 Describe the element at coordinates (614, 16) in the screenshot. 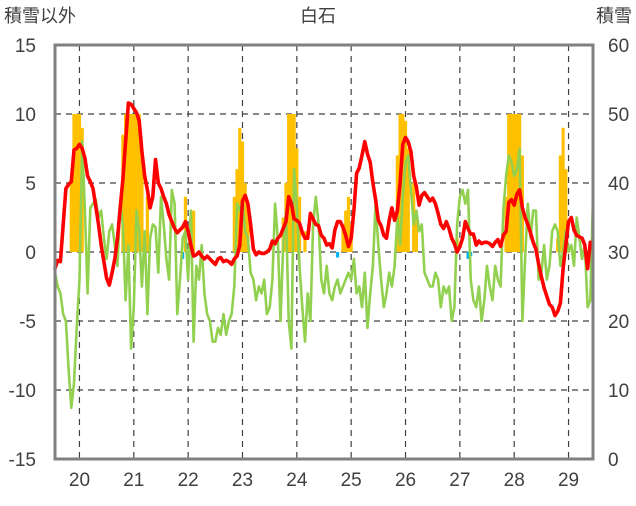

I see `y-axis-right-label: 積雪` at that location.